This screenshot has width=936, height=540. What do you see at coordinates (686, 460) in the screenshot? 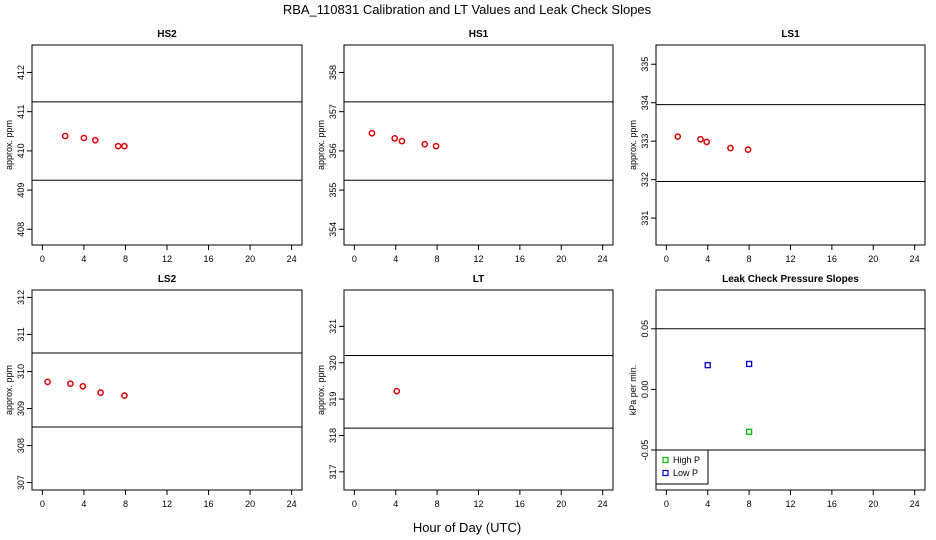
I see `legend-label: High P` at bounding box center [686, 460].